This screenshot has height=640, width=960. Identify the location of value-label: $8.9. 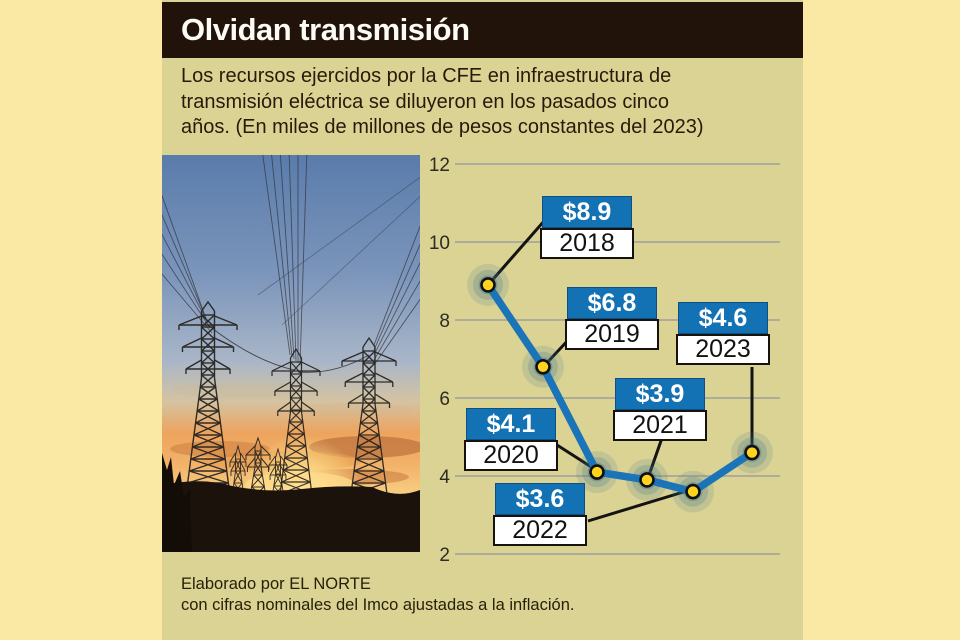
(587, 212).